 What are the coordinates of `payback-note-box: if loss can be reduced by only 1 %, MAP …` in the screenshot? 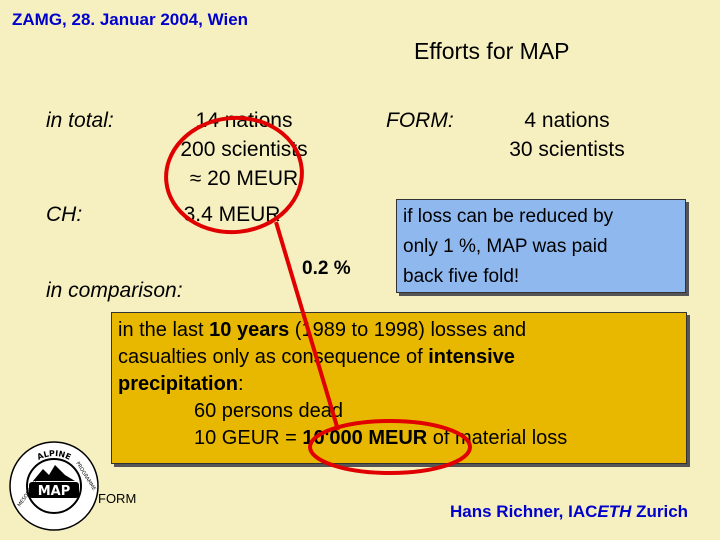 It's located at (541, 246).